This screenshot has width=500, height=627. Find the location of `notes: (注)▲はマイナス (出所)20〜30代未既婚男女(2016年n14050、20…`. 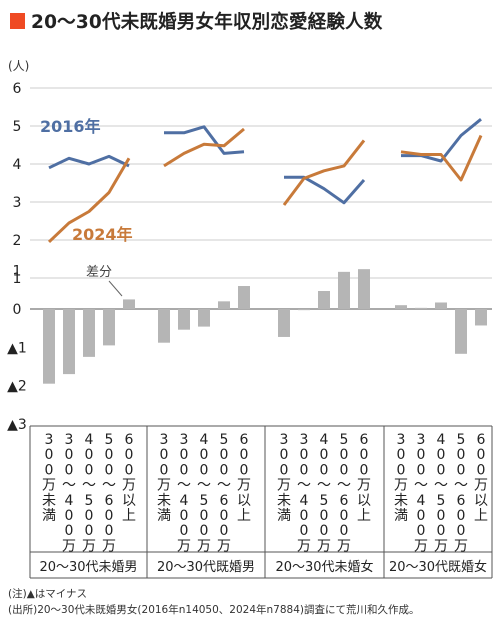

notes: (注)▲はマイナス (出所)20〜30代未既婚男女(2016年n14050、20… is located at coordinates (213, 602).